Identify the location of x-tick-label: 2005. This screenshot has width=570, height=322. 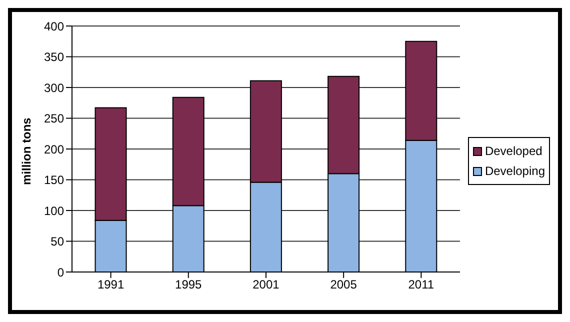
(344, 285).